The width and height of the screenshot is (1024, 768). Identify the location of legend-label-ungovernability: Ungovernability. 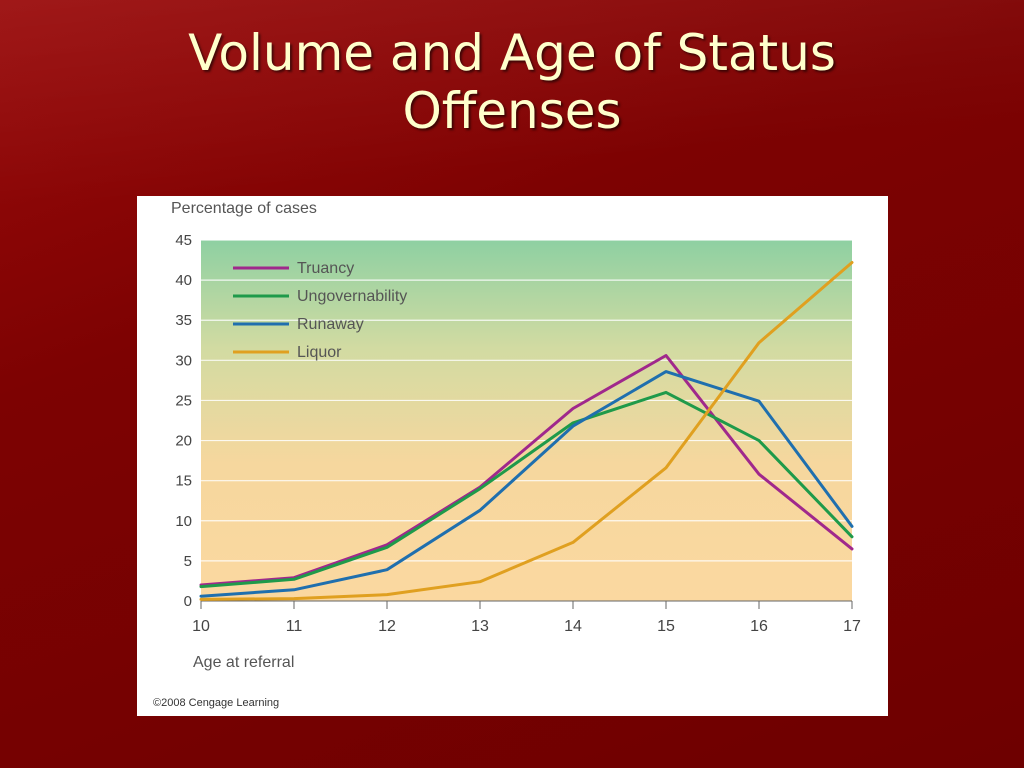
(352, 296).